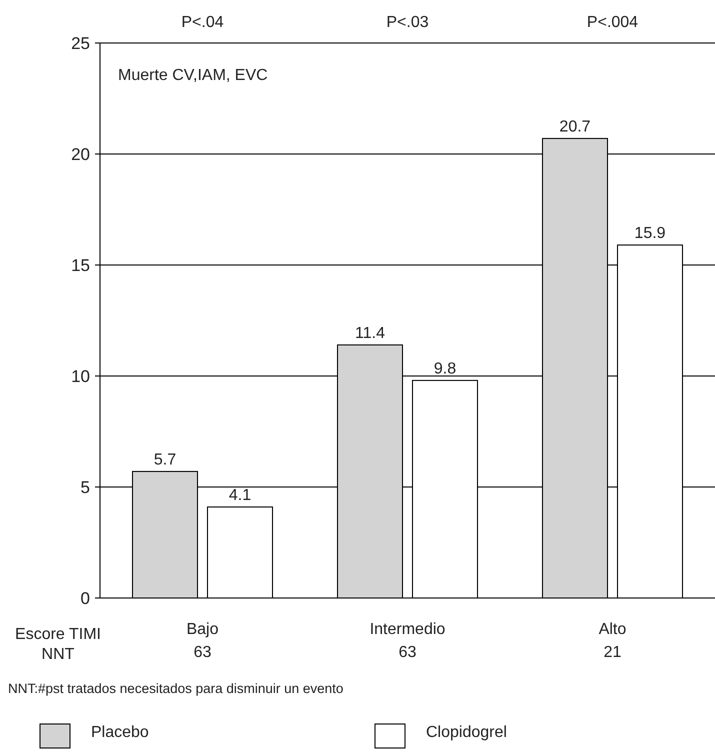 The image size is (715, 755). What do you see at coordinates (193, 75) in the screenshot?
I see `annotation: Muerte CV,IAM, EVC` at bounding box center [193, 75].